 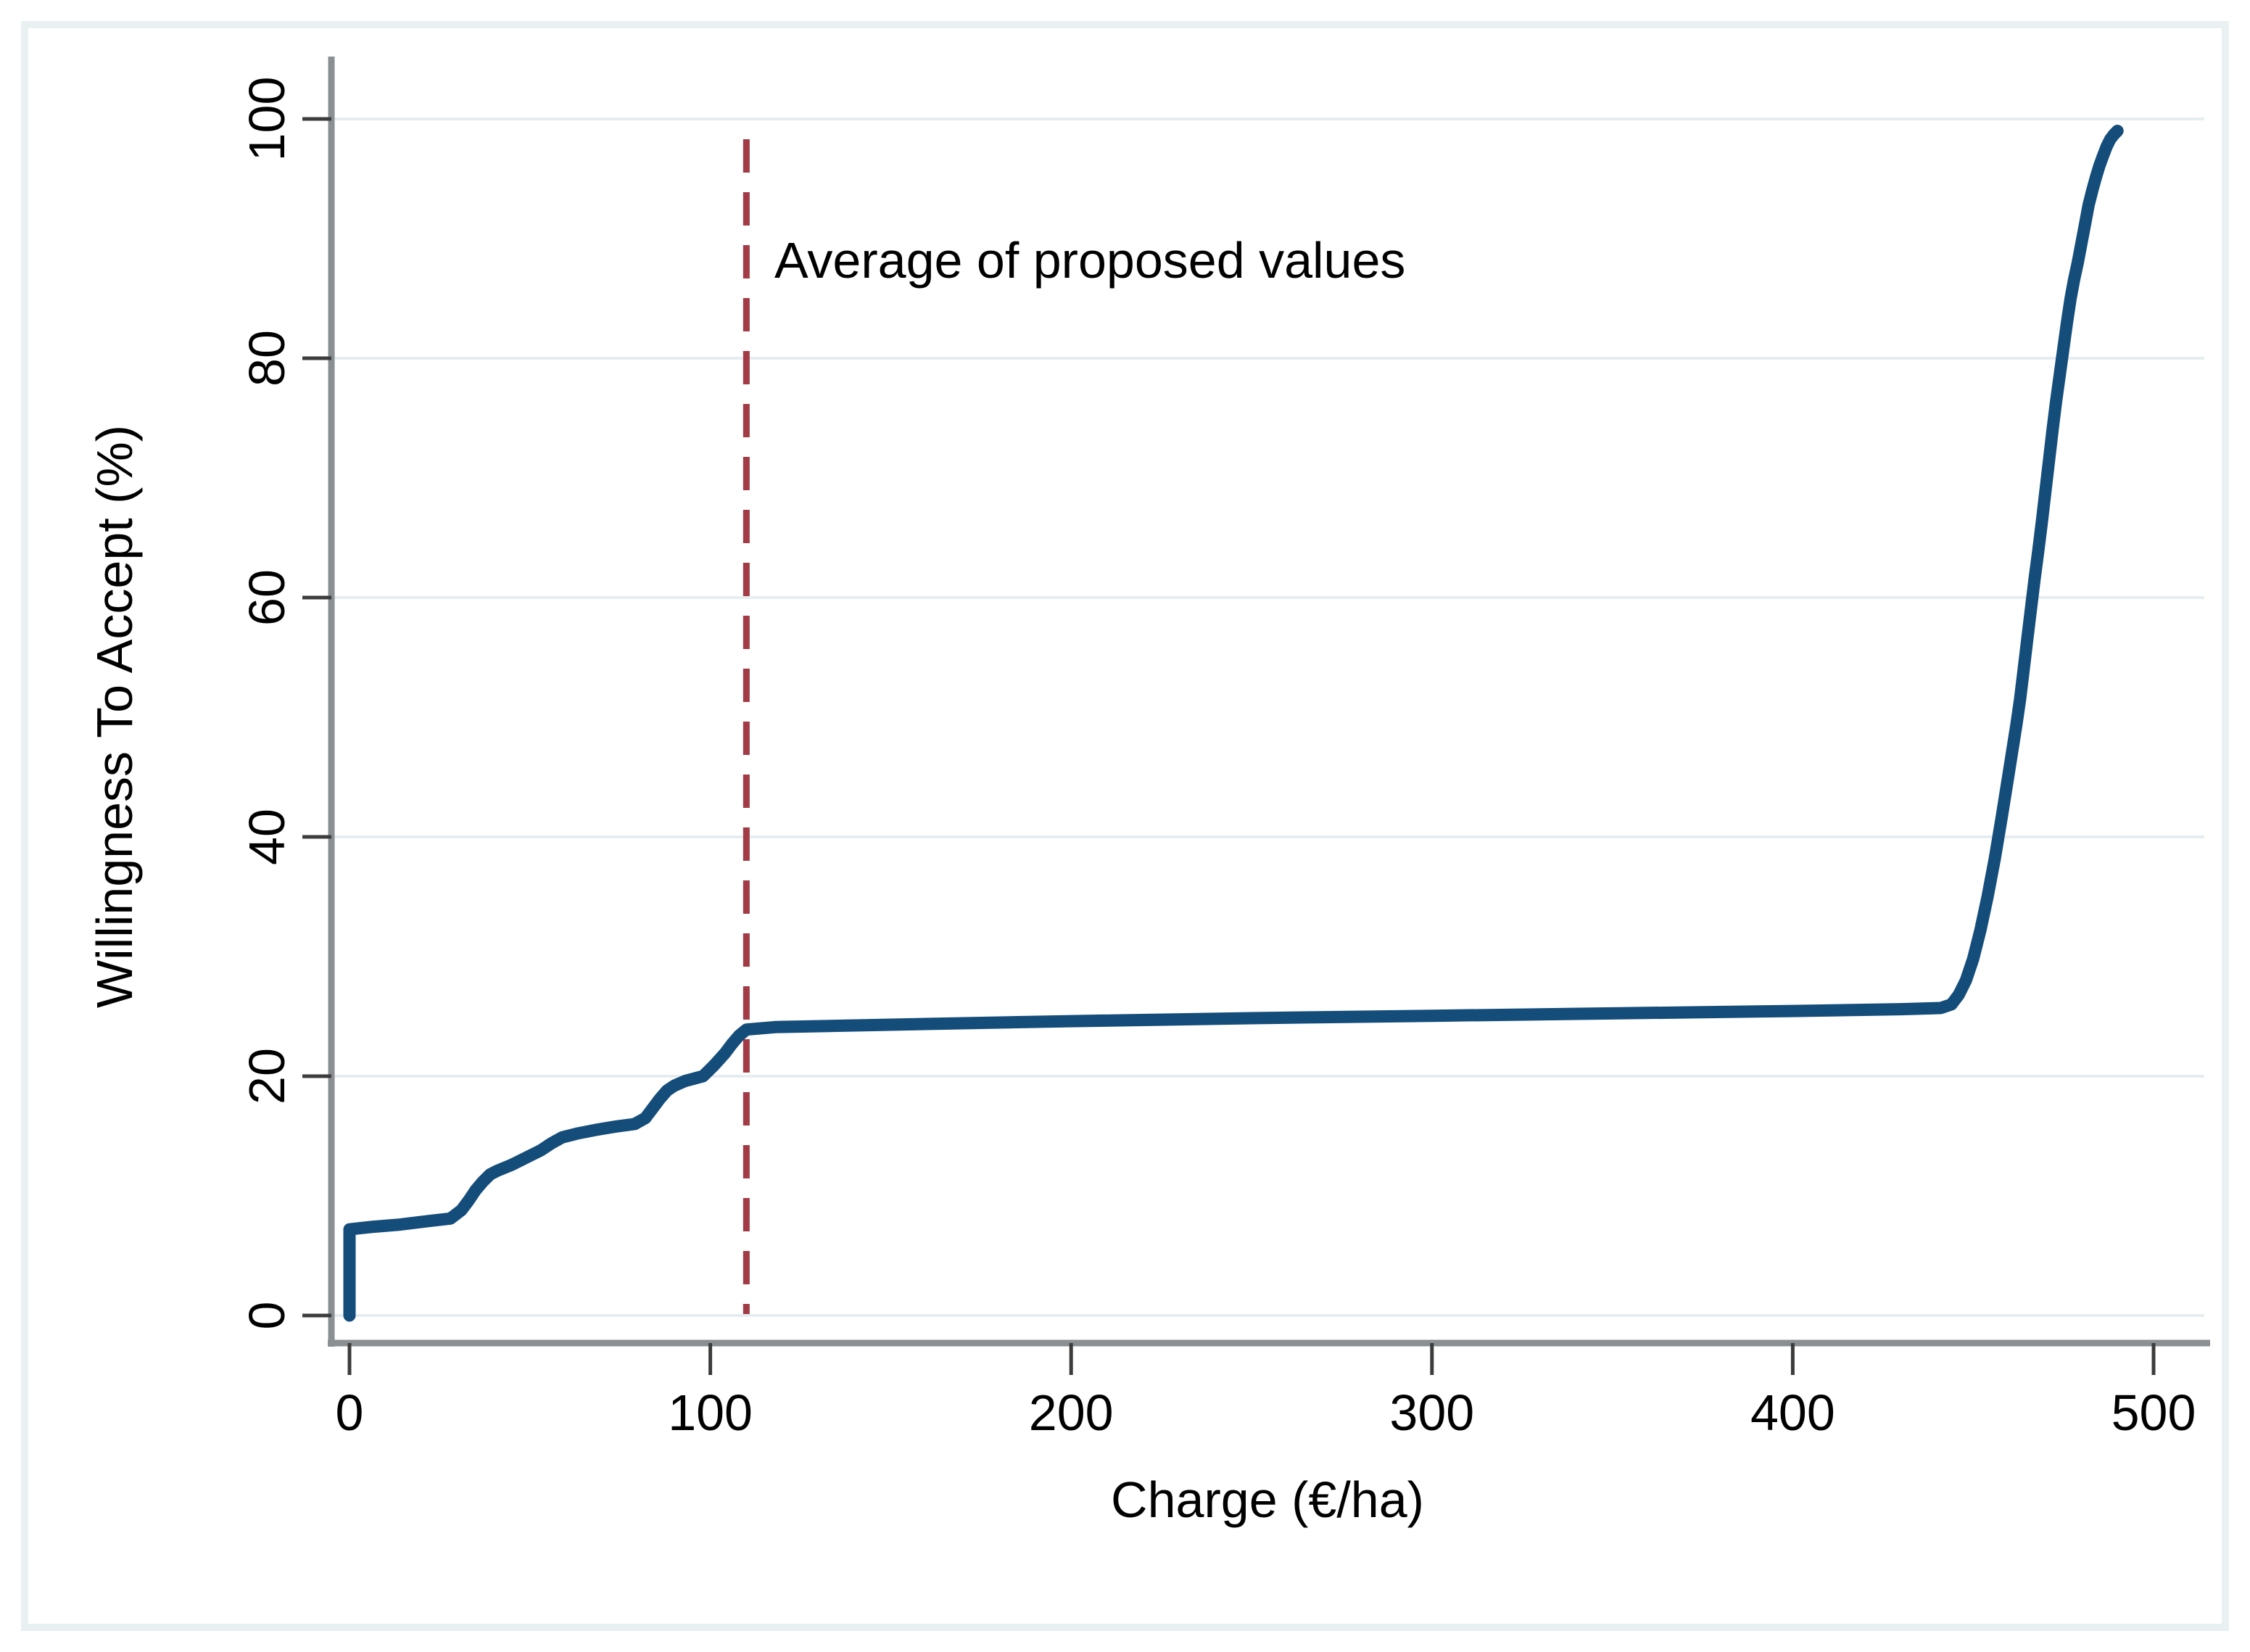 I want to click on y-tick-label-100: 100, so click(x=267, y=120).